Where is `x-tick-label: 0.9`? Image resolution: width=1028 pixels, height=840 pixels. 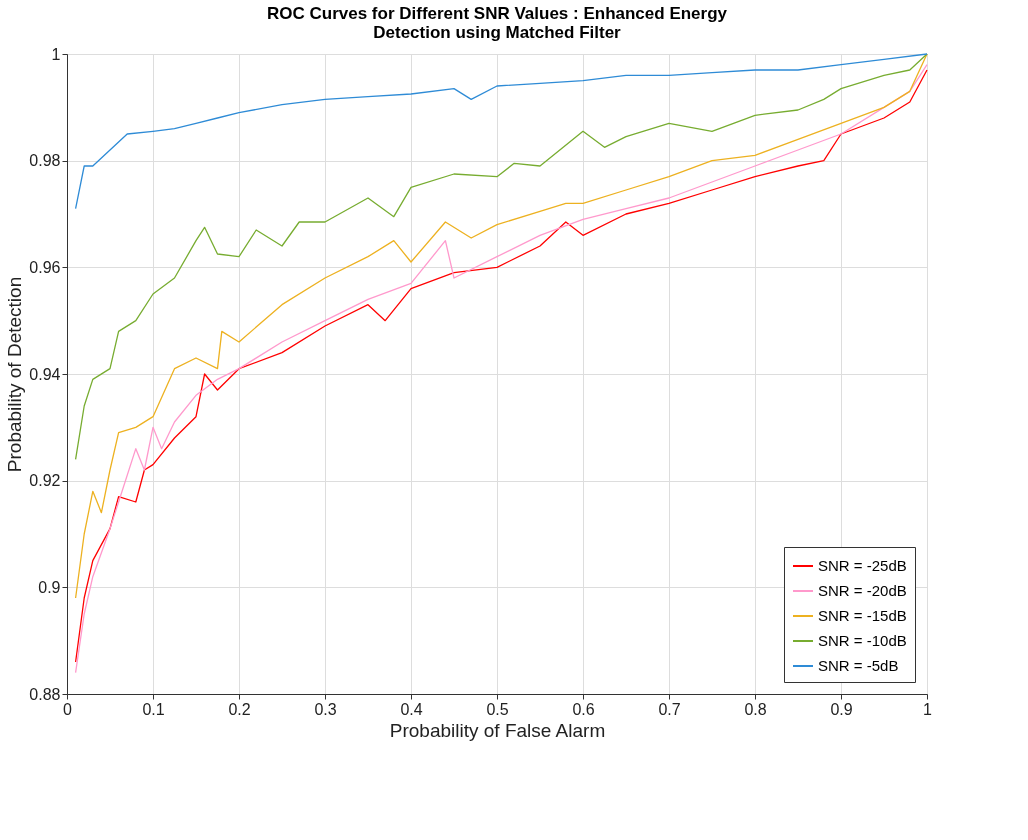
x-tick-label: 0.9 is located at coordinates (841, 709).